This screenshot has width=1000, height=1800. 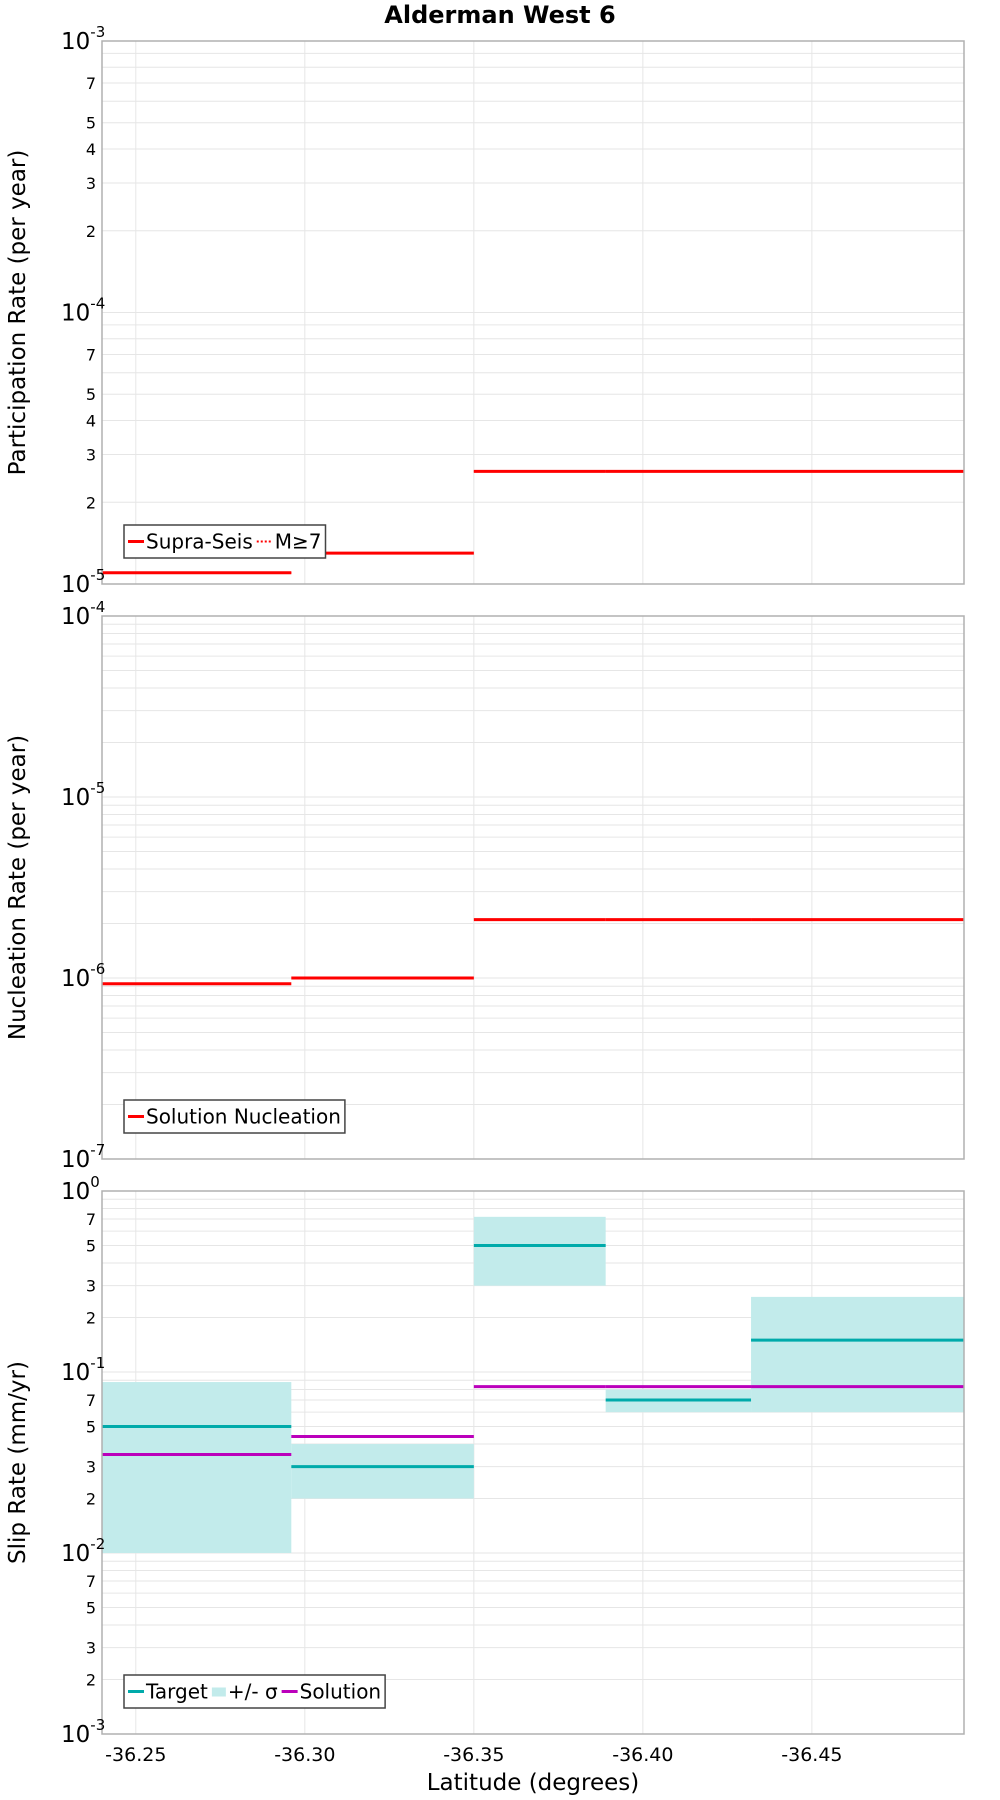 I want to click on legend-label: Solution Nucleation, so click(x=243, y=1117).